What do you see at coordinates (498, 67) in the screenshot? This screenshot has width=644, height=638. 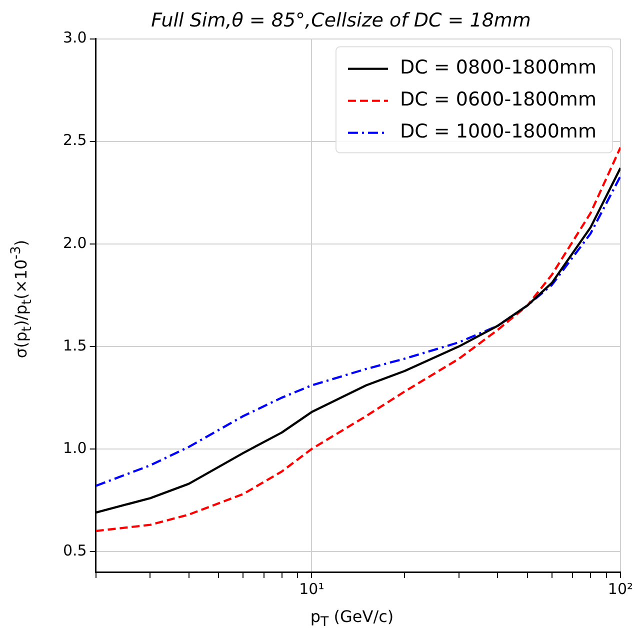 I see `legend-label: DC = 0800-1800mm` at bounding box center [498, 67].